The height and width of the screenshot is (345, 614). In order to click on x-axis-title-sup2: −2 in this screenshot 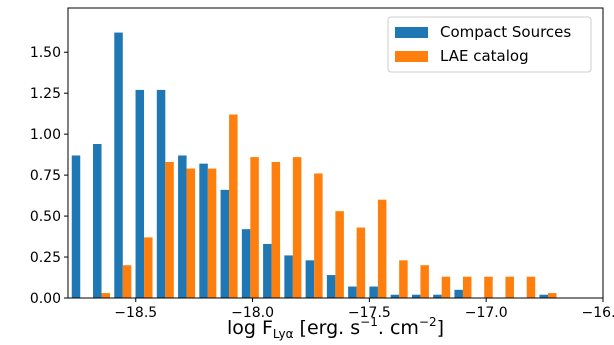, I will do `click(428, 322)`.